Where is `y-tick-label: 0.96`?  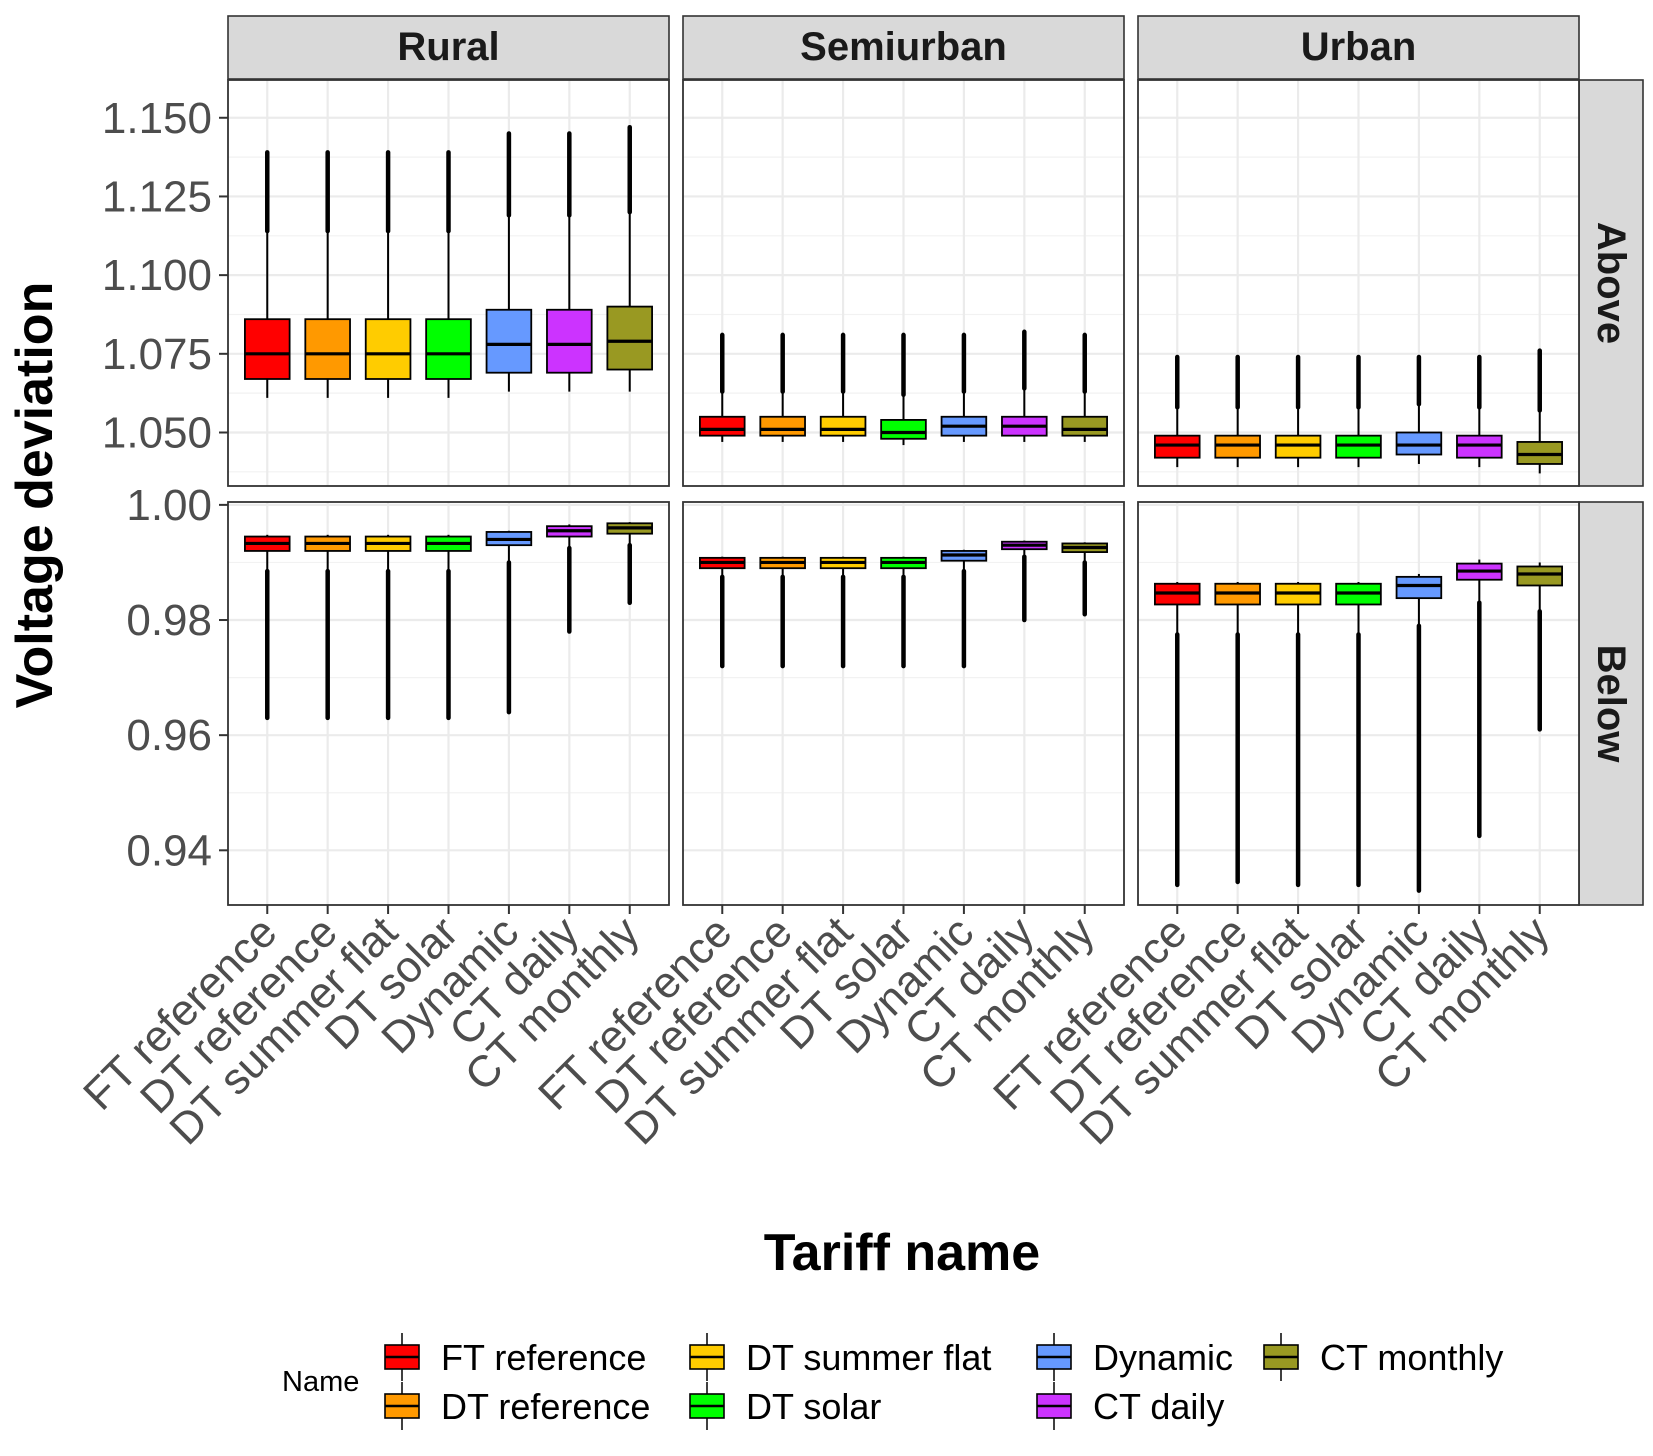
y-tick-label: 0.96 is located at coordinates (169, 735).